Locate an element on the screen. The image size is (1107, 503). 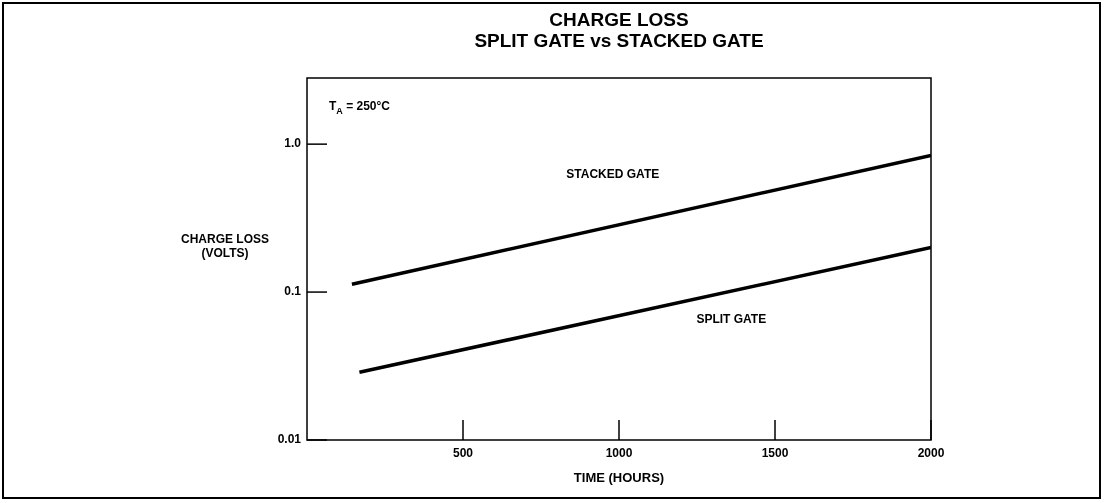
y-tick-label: 1.0 is located at coordinates (293, 143).